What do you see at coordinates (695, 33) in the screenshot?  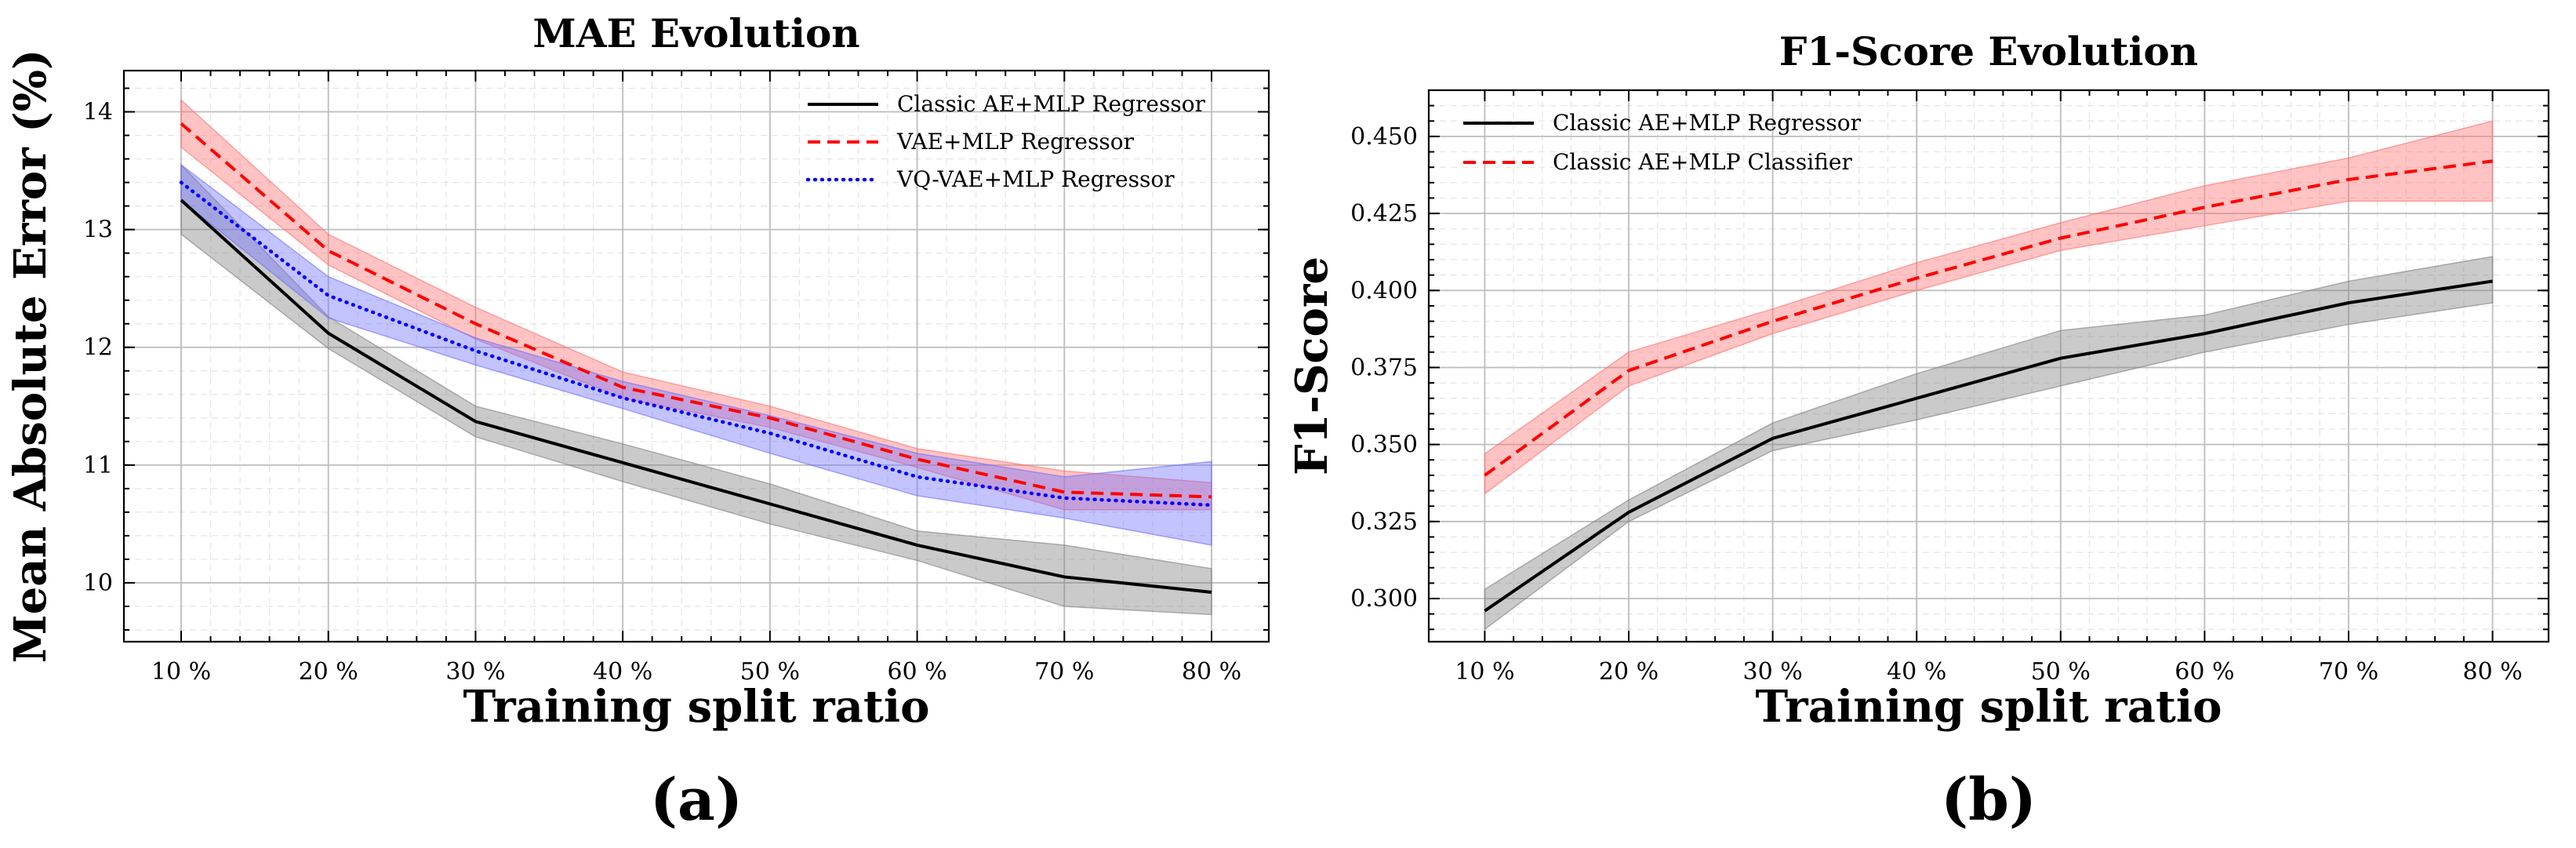 I see `chart-title: MAE Evolution` at bounding box center [695, 33].